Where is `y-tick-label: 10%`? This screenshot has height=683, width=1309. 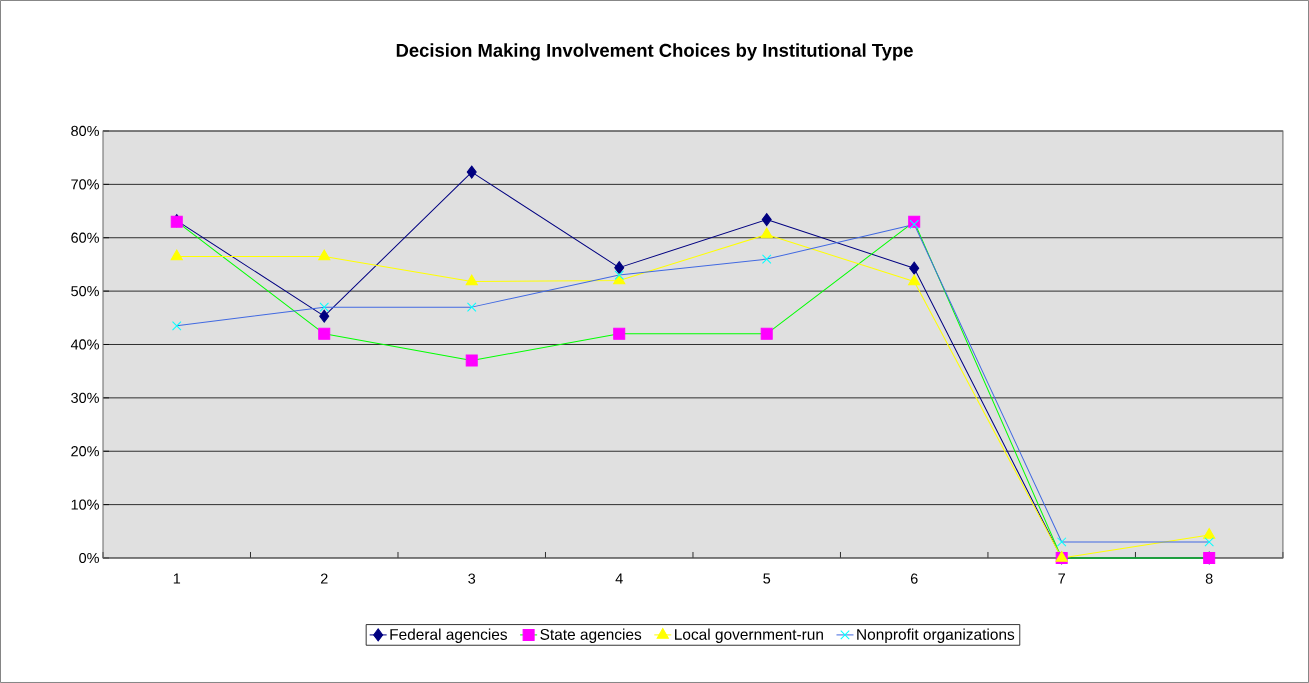 y-tick-label: 10% is located at coordinates (85, 504).